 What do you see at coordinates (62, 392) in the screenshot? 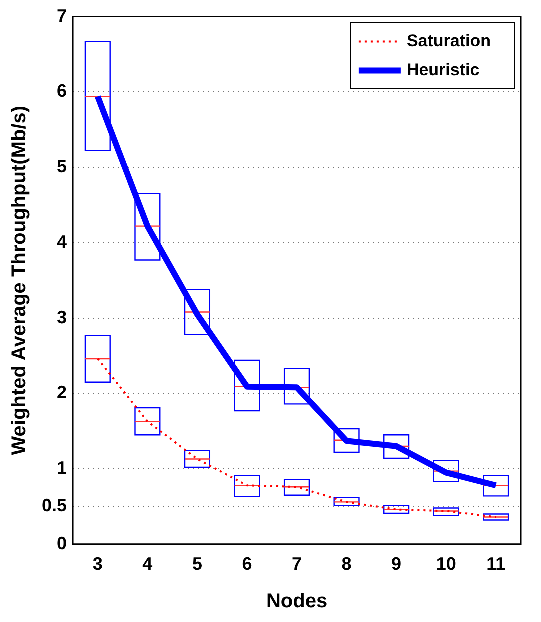
I see `y-tick-label: 2` at bounding box center [62, 392].